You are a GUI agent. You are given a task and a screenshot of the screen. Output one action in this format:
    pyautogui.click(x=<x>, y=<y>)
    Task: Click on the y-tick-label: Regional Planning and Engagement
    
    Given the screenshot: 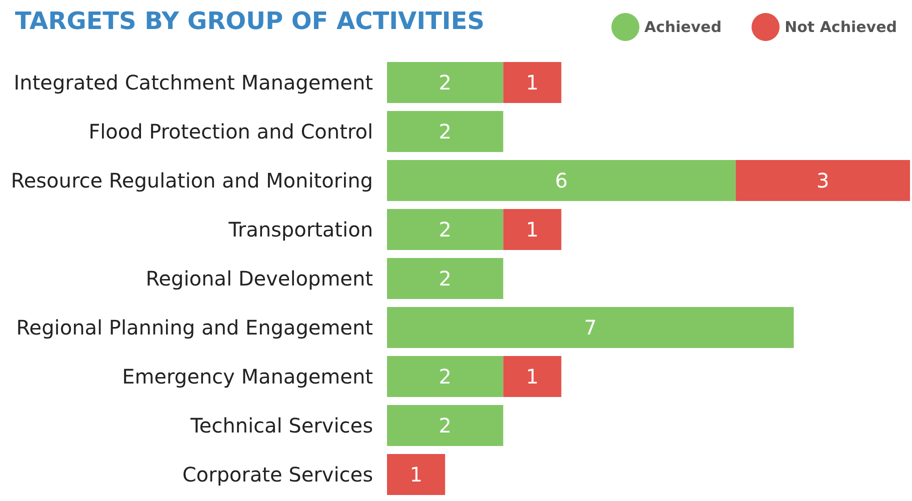 What is the action you would take?
    pyautogui.click(x=195, y=328)
    